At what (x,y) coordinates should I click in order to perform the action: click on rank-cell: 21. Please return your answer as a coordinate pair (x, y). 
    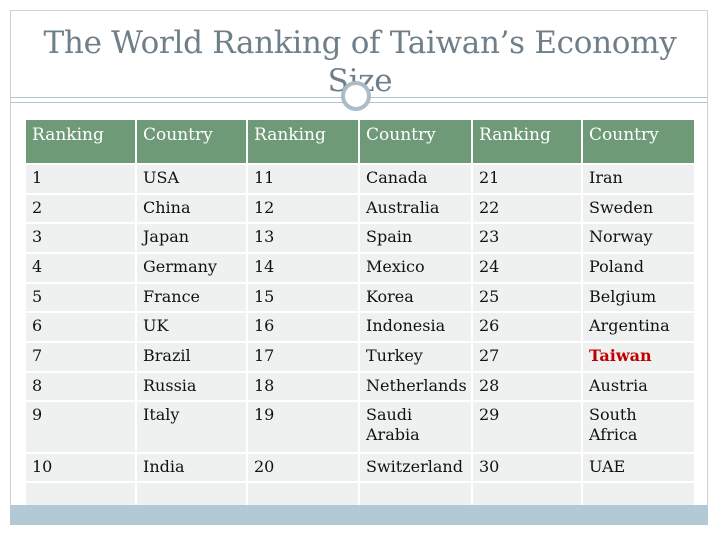
    Looking at the image, I should click on (527, 179).